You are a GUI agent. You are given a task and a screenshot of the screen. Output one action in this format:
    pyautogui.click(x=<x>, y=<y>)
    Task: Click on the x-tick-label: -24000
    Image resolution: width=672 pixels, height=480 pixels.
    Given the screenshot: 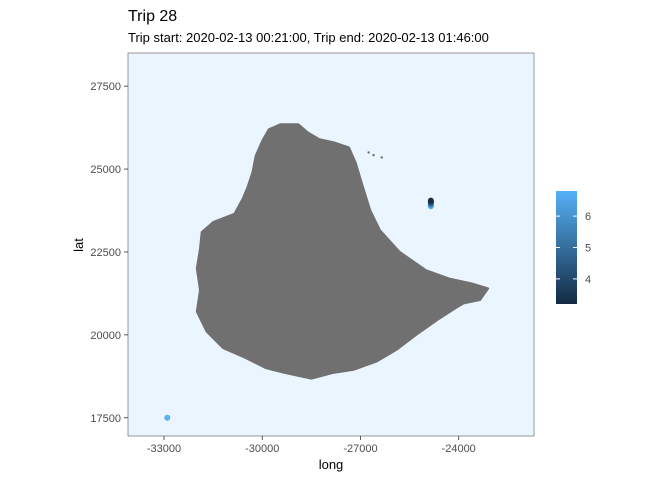 What is the action you would take?
    pyautogui.click(x=459, y=449)
    